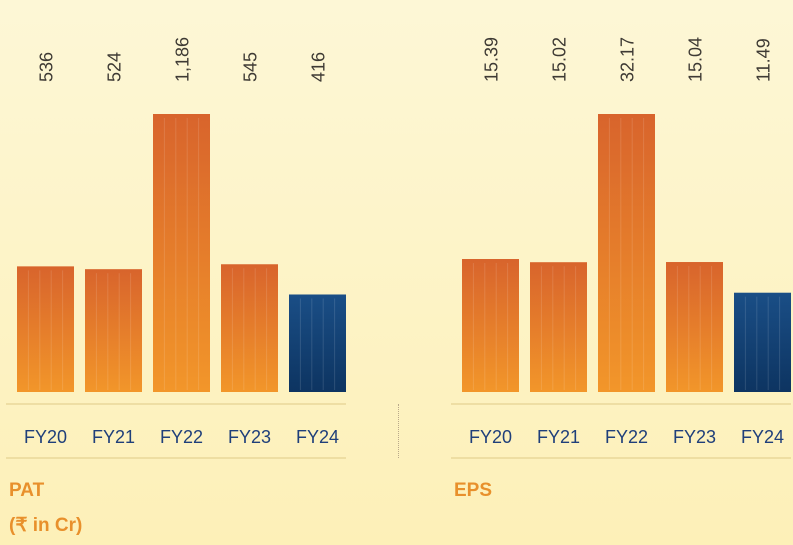 The width and height of the screenshot is (793, 545). I want to click on eps-bar-fy24, so click(762, 342).